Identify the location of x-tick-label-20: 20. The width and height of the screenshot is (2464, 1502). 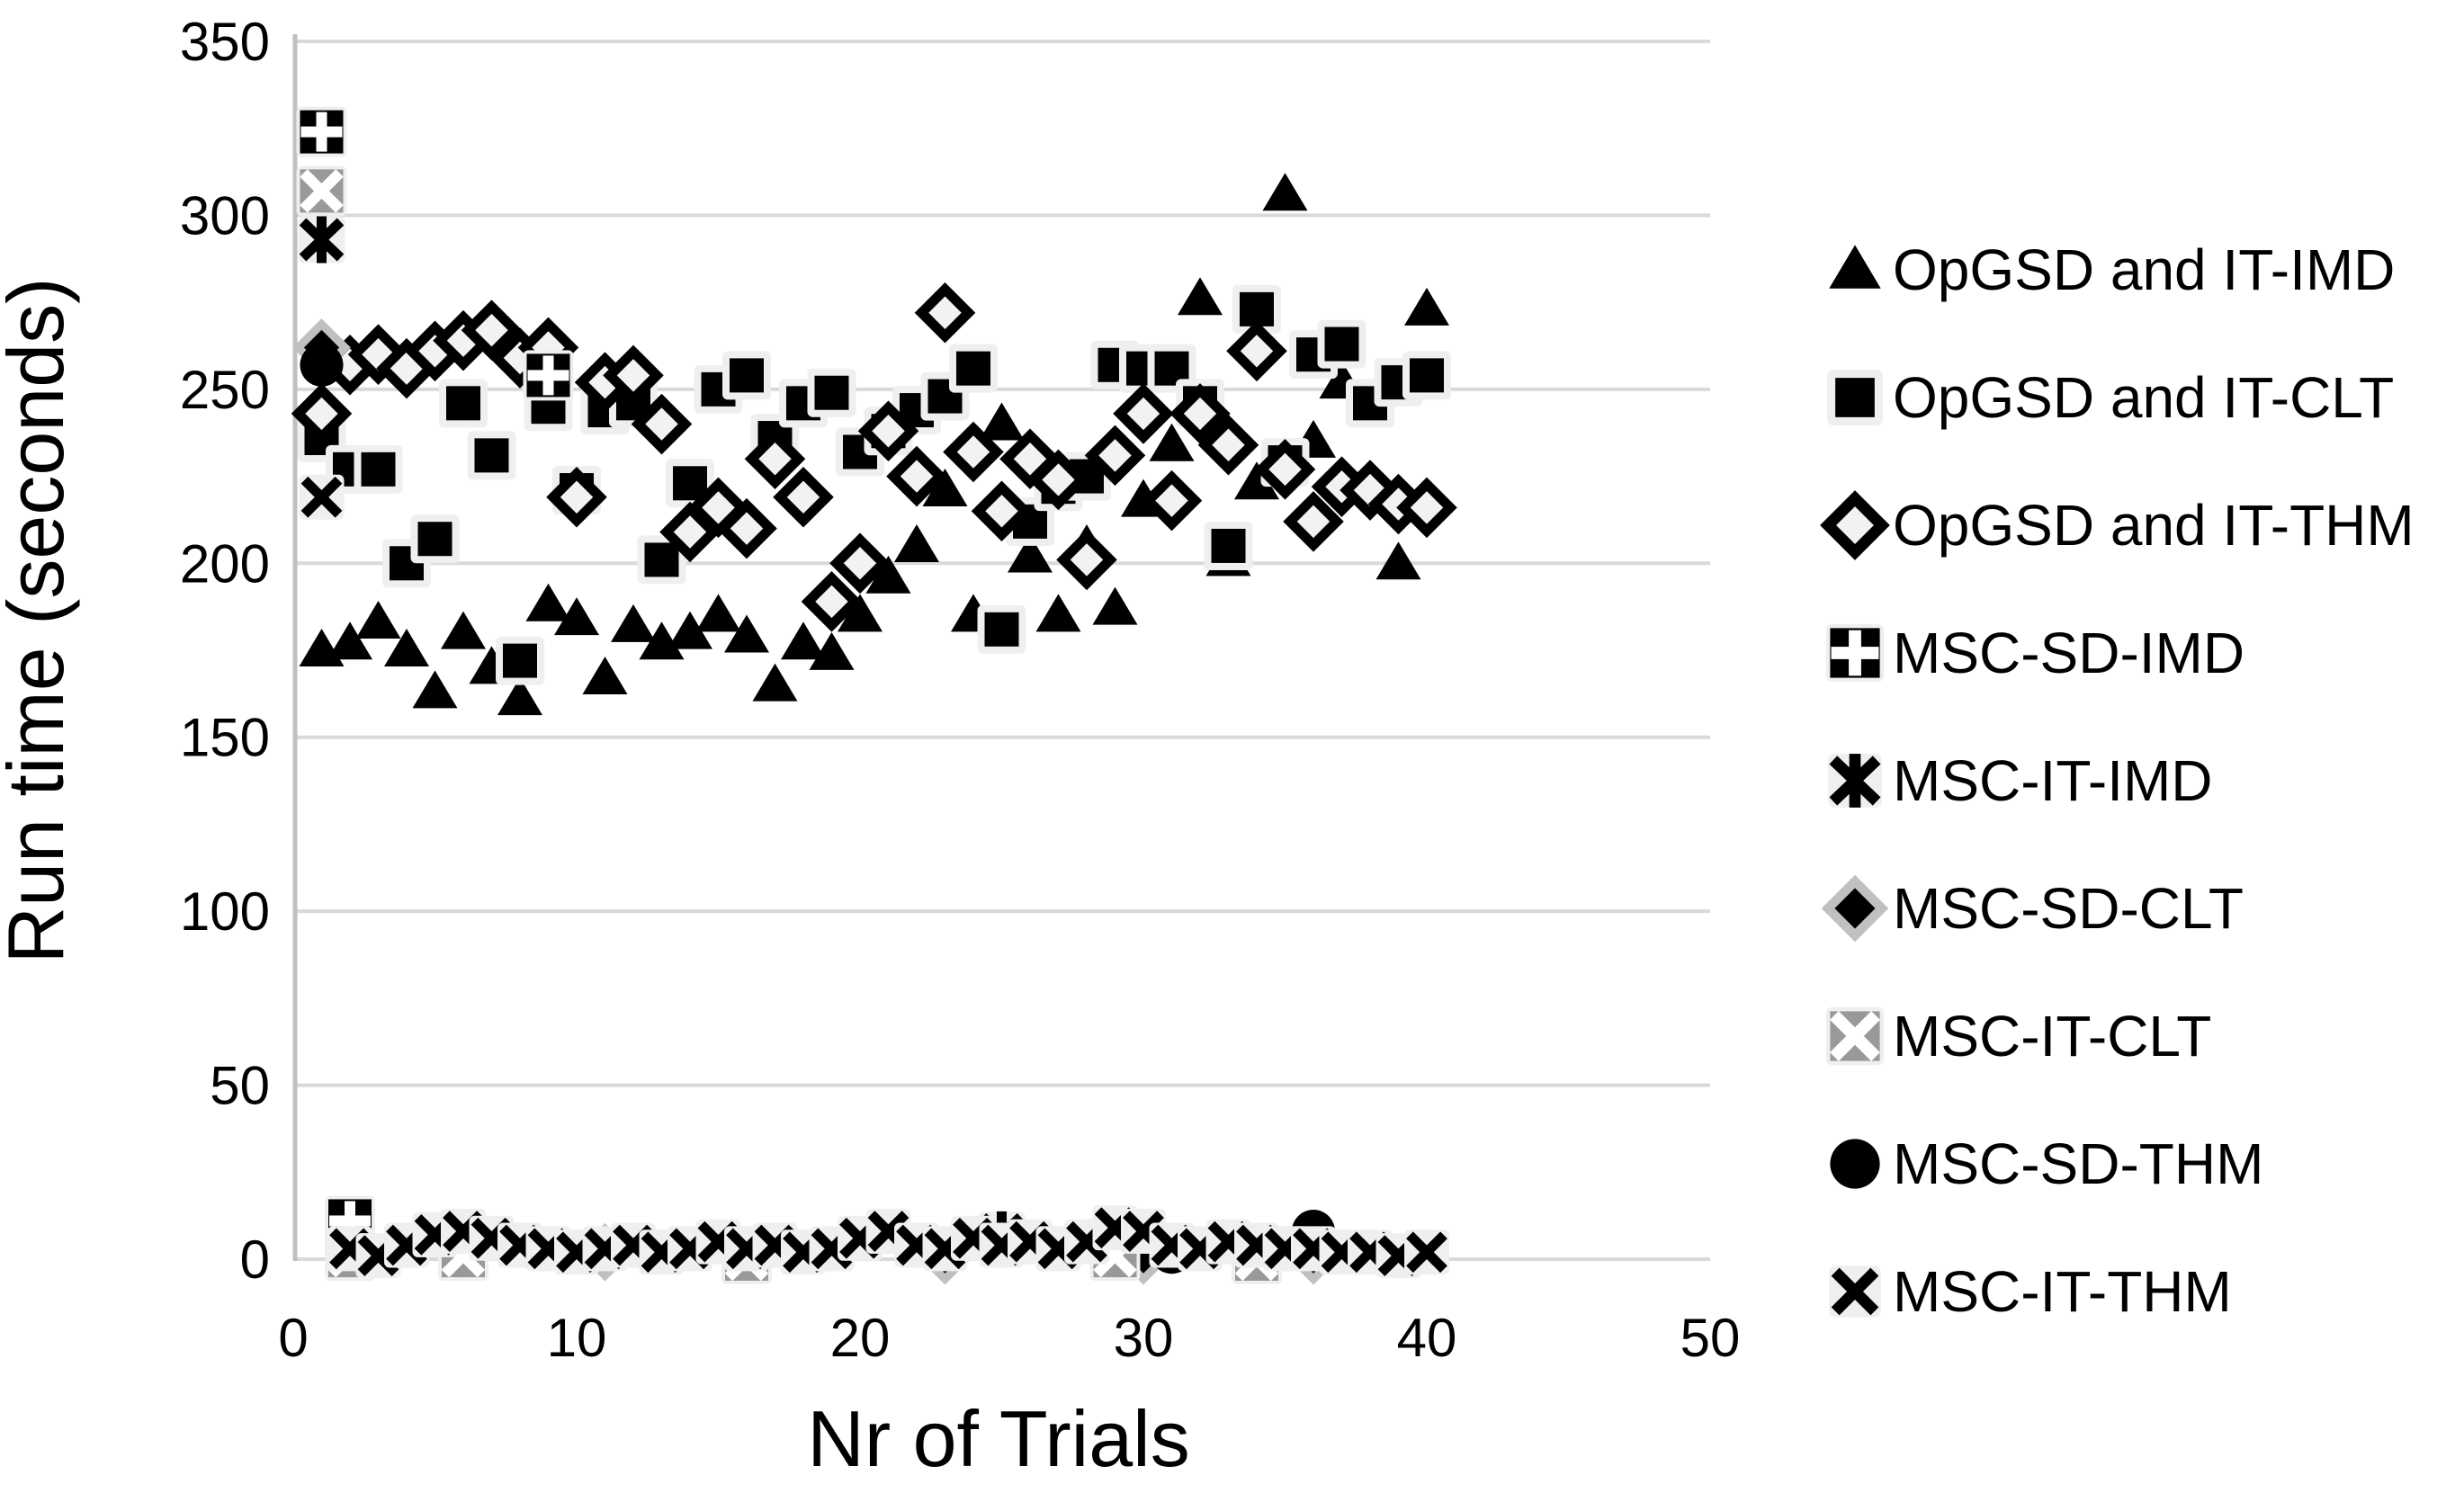
(860, 1338).